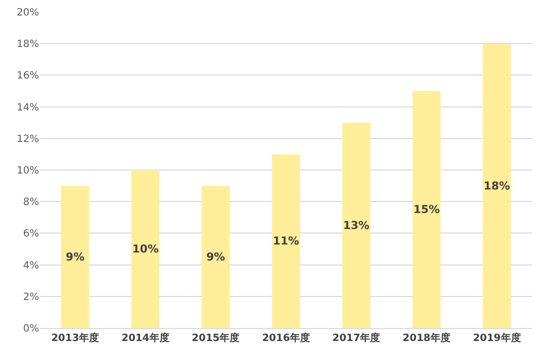  What do you see at coordinates (27, 44) in the screenshot?
I see `y-tick-label: 18%` at bounding box center [27, 44].